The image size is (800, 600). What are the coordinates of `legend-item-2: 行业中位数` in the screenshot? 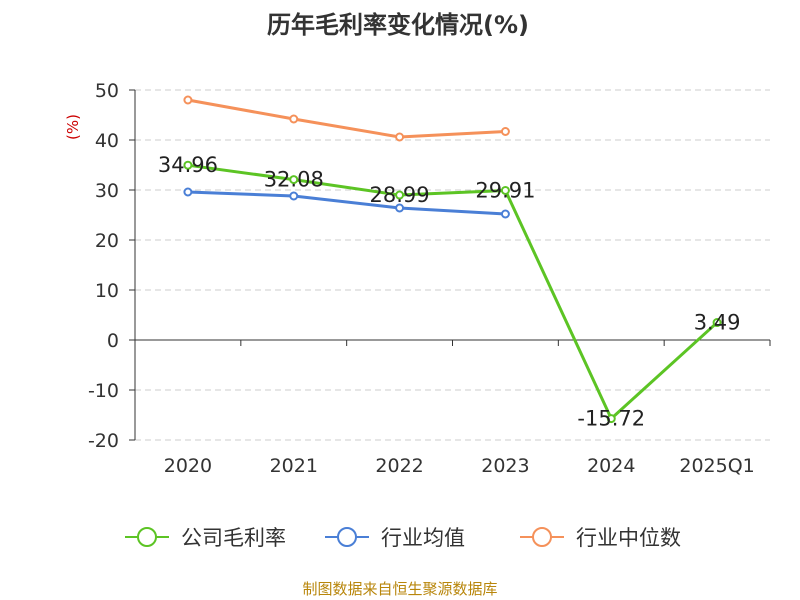 It's located at (600, 538).